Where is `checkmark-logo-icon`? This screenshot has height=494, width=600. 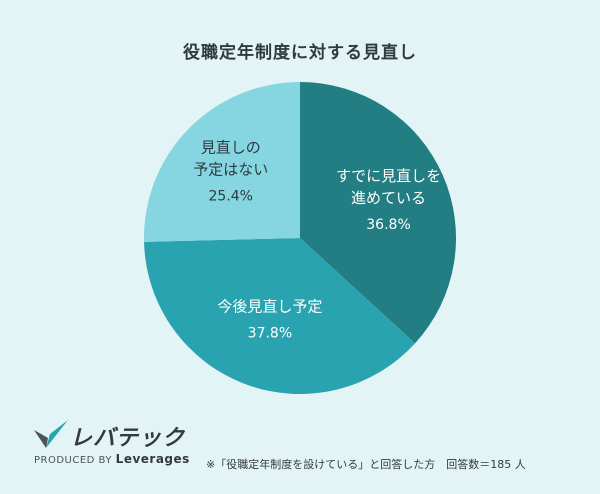 checkmark-logo-icon is located at coordinates (51, 434).